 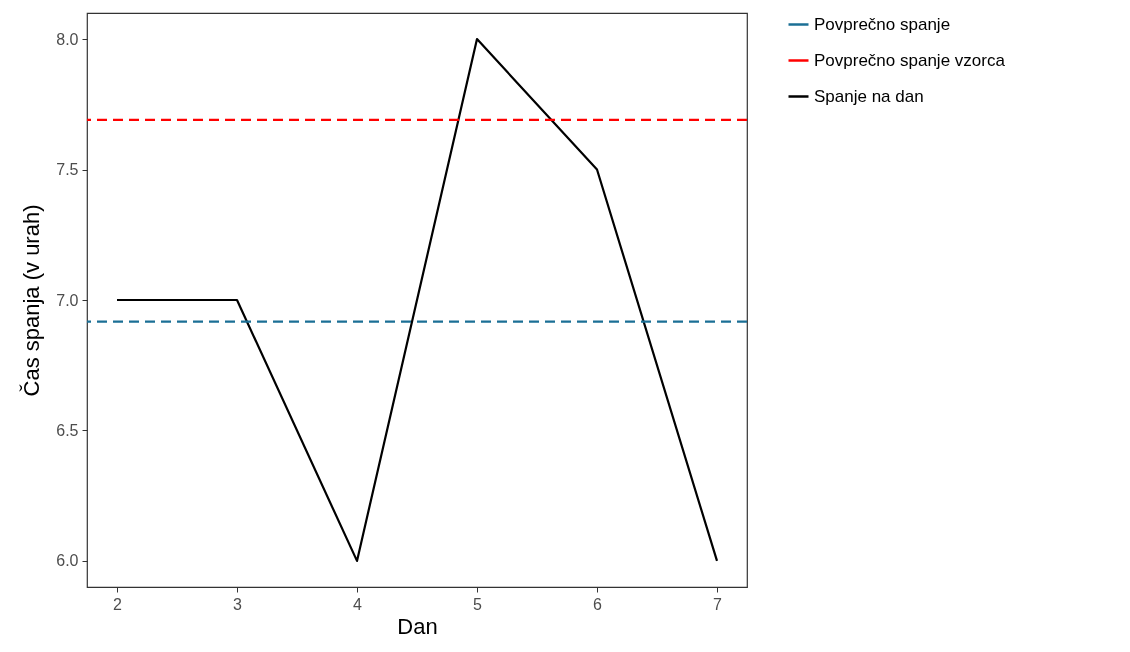 I want to click on y-tick-label: 7.0, so click(x=67, y=300).